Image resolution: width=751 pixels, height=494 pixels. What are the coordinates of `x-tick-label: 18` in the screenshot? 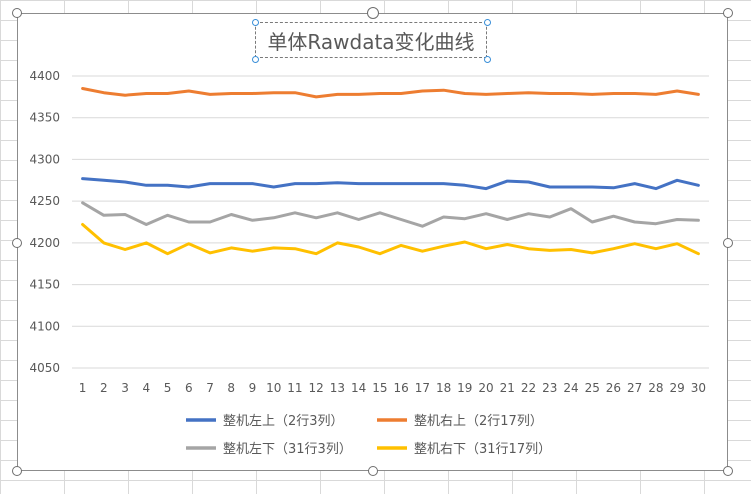 It's located at (443, 388).